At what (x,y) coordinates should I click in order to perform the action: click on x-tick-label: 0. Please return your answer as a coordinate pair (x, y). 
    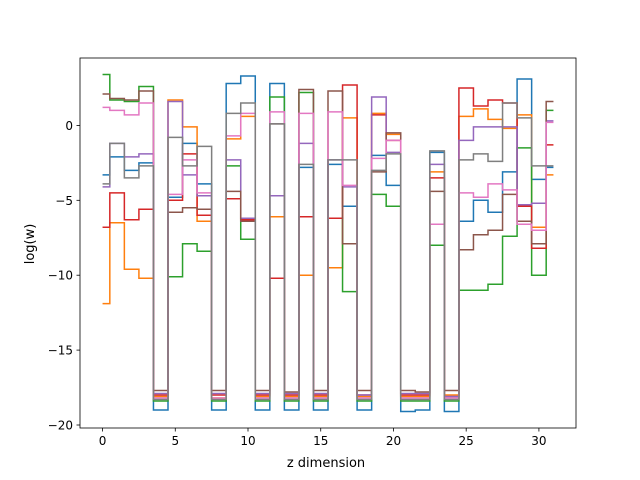
    Looking at the image, I should click on (103, 441).